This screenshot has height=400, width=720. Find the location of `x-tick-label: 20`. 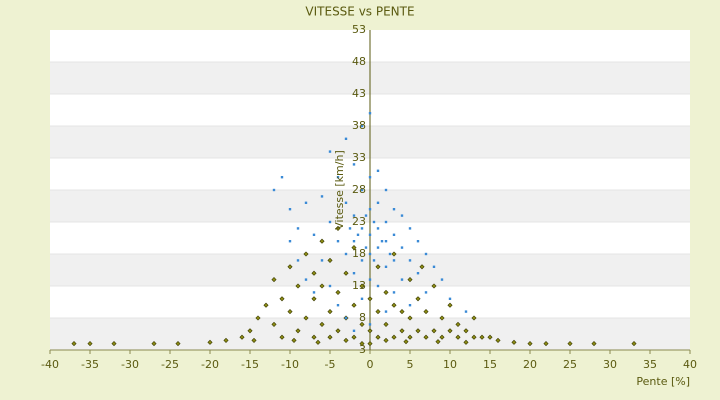

x-tick-label: 20 is located at coordinates (530, 364).